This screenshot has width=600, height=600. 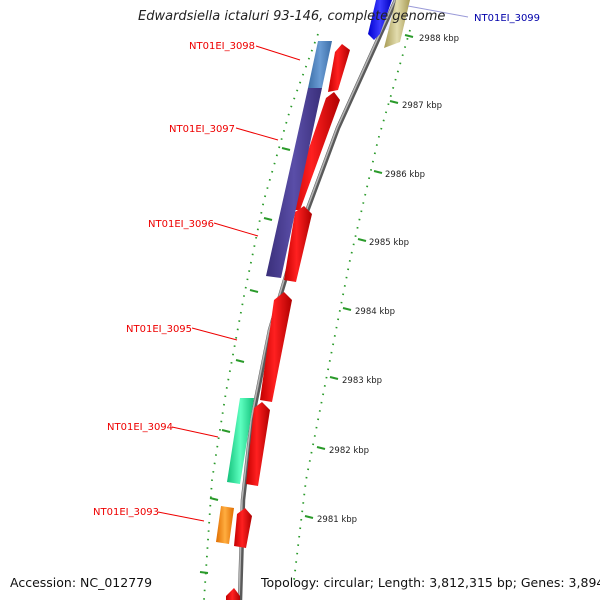 I want to click on gene-nt01ei-3093-forward-cds, so click(x=243, y=528).